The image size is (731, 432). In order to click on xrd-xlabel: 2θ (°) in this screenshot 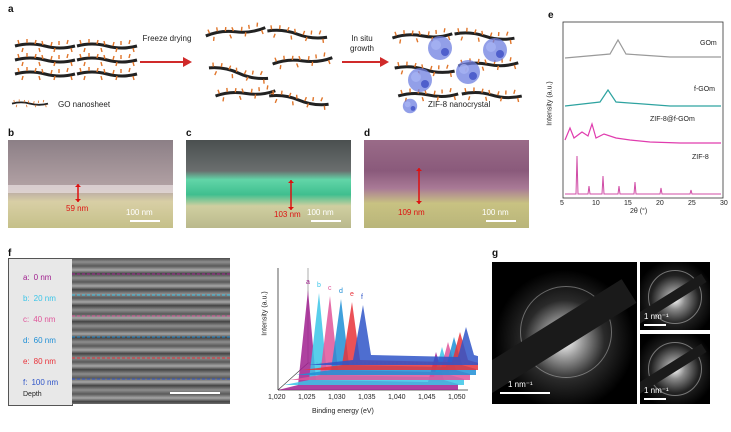, I will do `click(639, 211)`.